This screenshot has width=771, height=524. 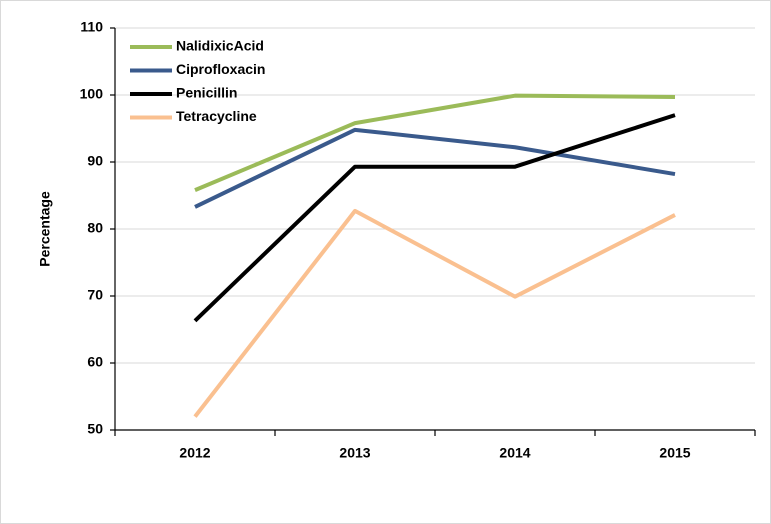 I want to click on legend-label: Ciprofloxacin, so click(x=220, y=69).